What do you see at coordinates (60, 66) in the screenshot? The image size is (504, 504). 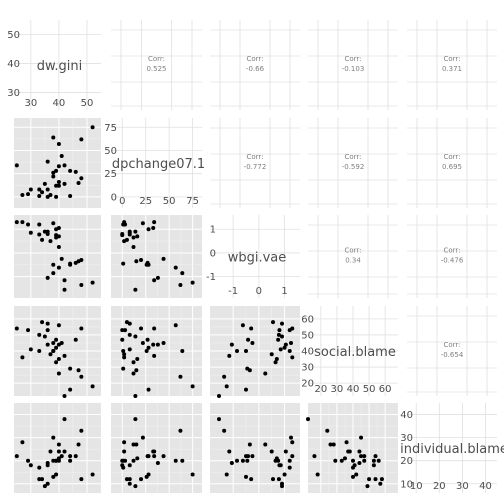 I see `variable-name: dw.gini` at bounding box center [60, 66].